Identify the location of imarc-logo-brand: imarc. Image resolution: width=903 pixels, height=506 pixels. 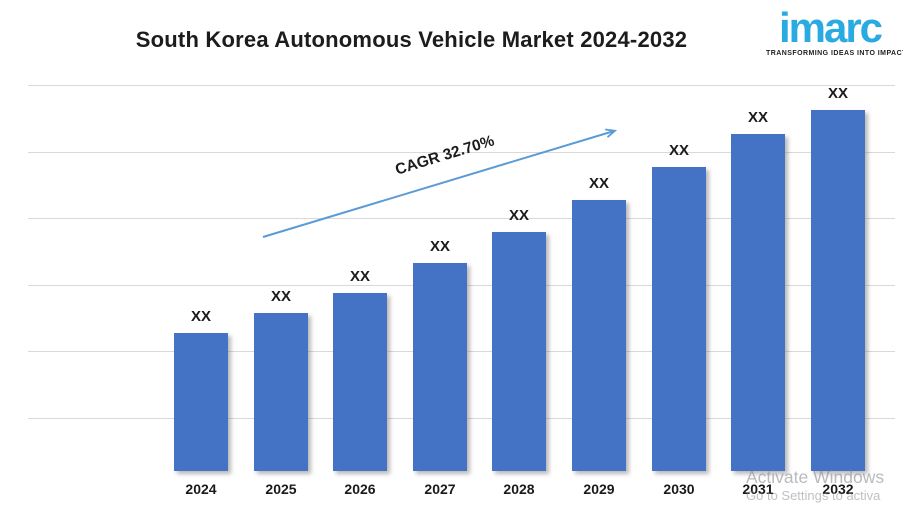
(830, 27).